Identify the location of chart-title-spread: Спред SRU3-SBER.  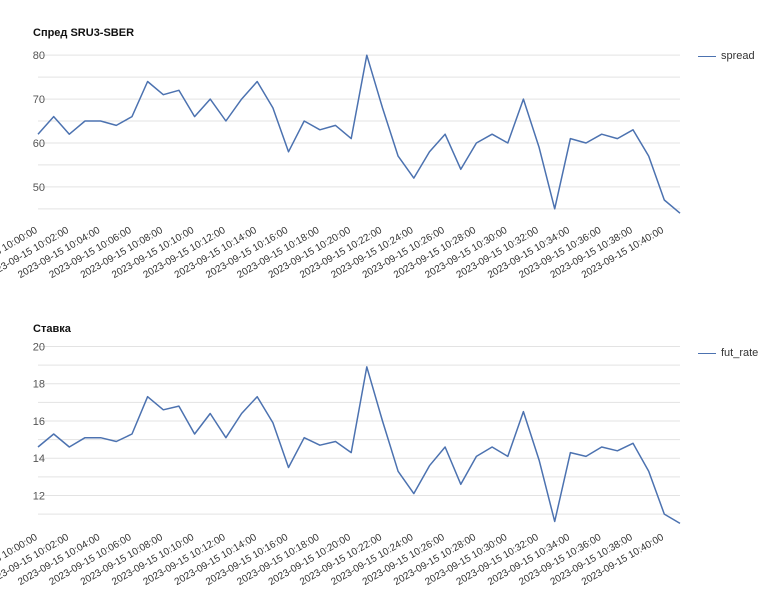
(84, 33).